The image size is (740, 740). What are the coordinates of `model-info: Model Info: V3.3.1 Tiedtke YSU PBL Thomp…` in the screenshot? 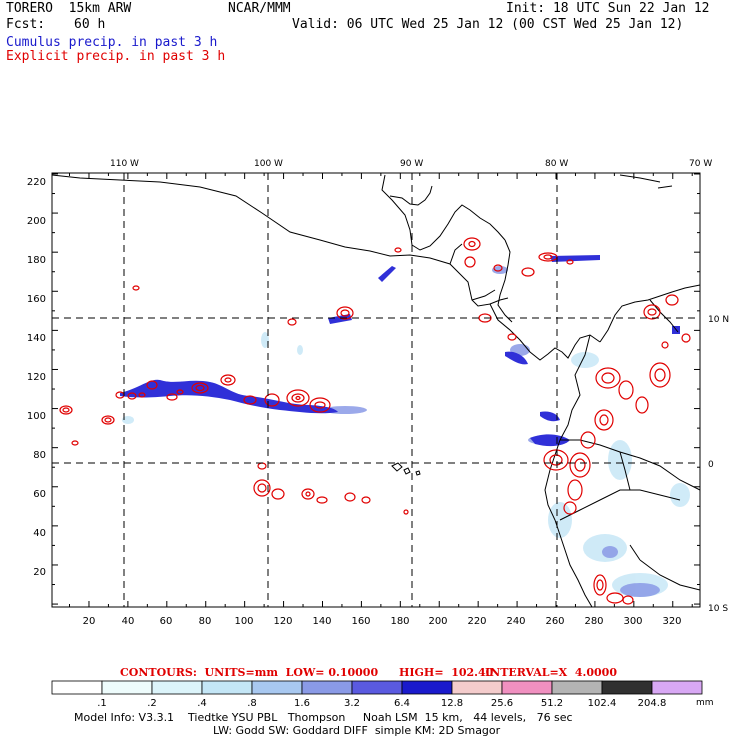 It's located at (323, 717).